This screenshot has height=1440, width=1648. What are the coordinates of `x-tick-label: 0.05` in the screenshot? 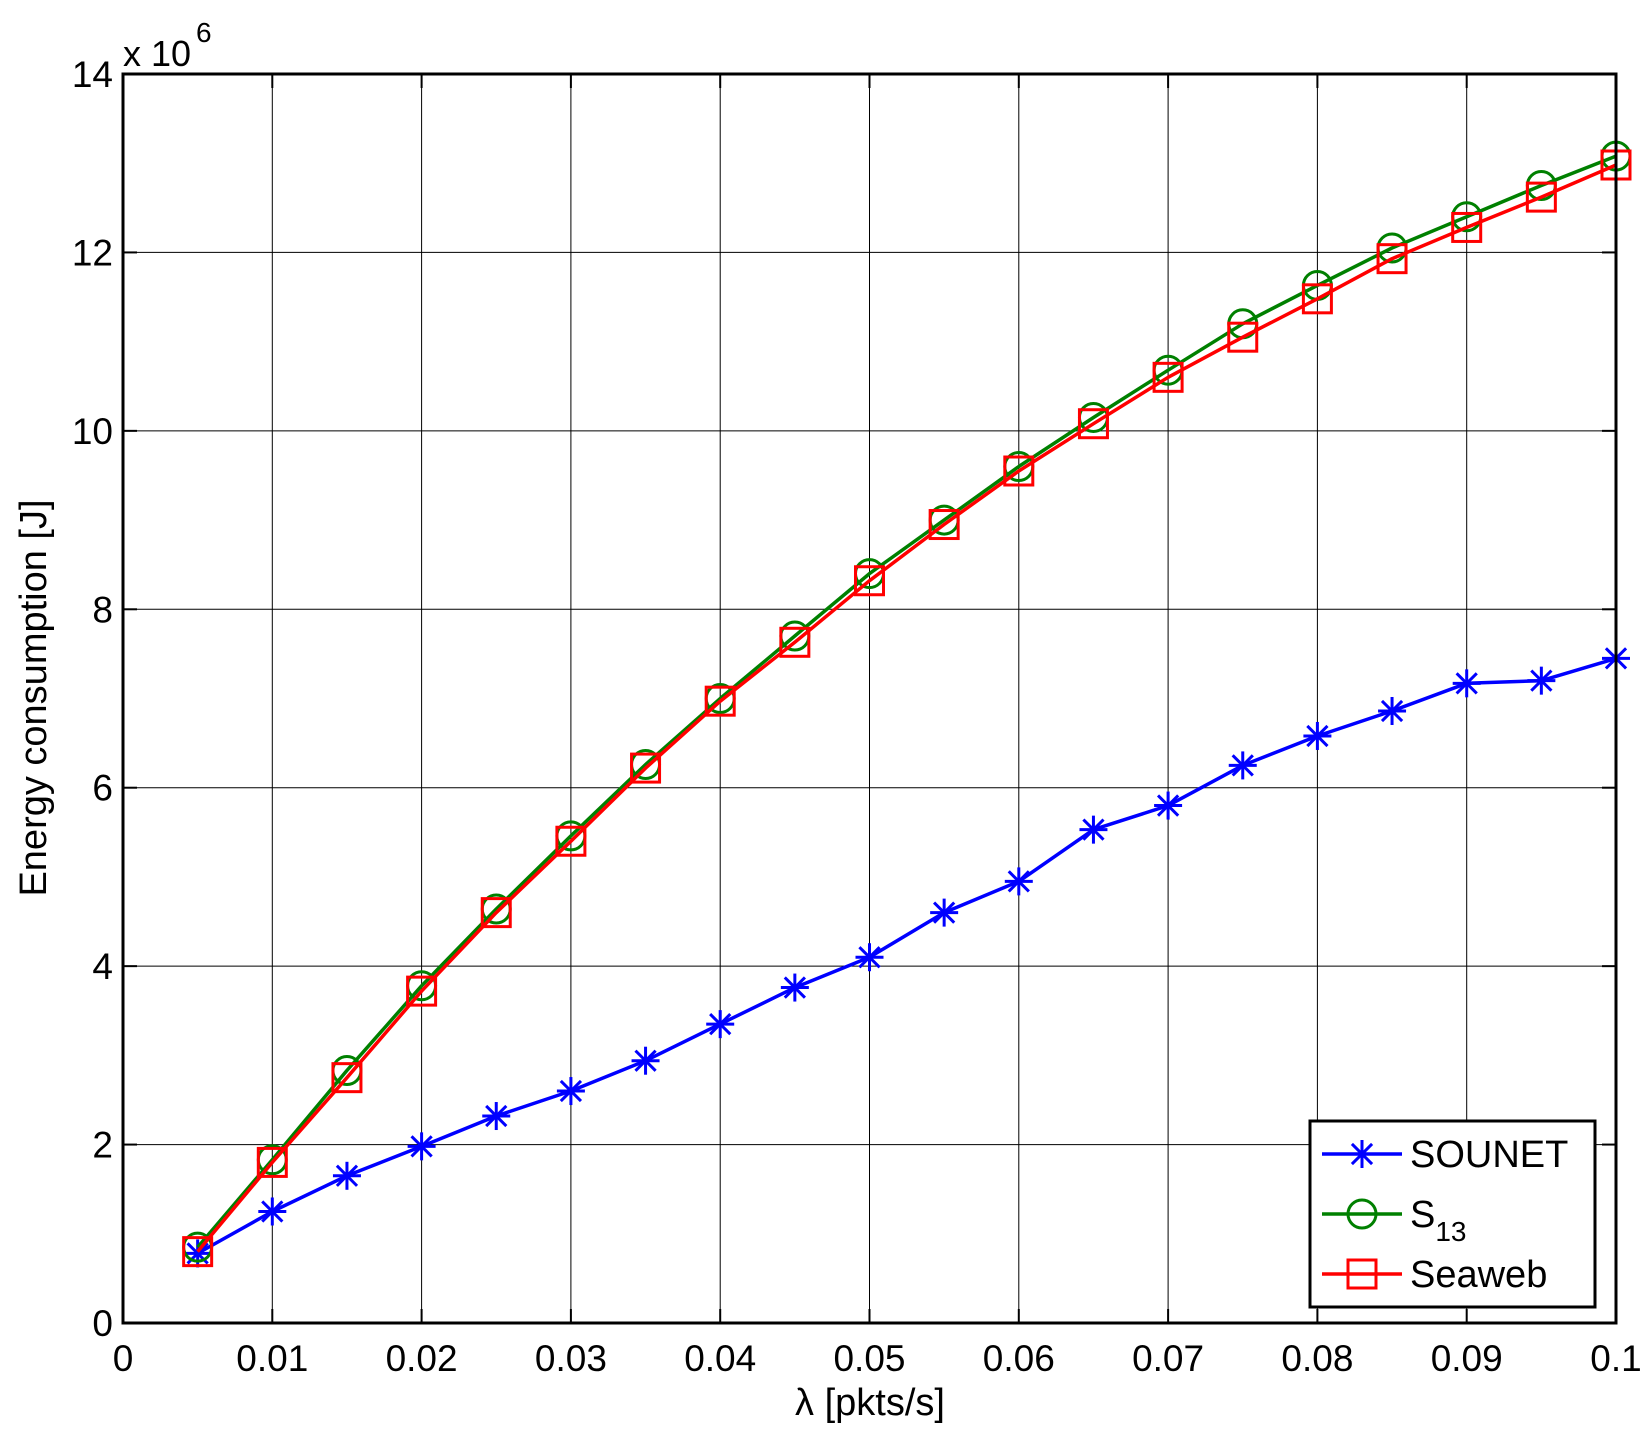 It's located at (869, 1358).